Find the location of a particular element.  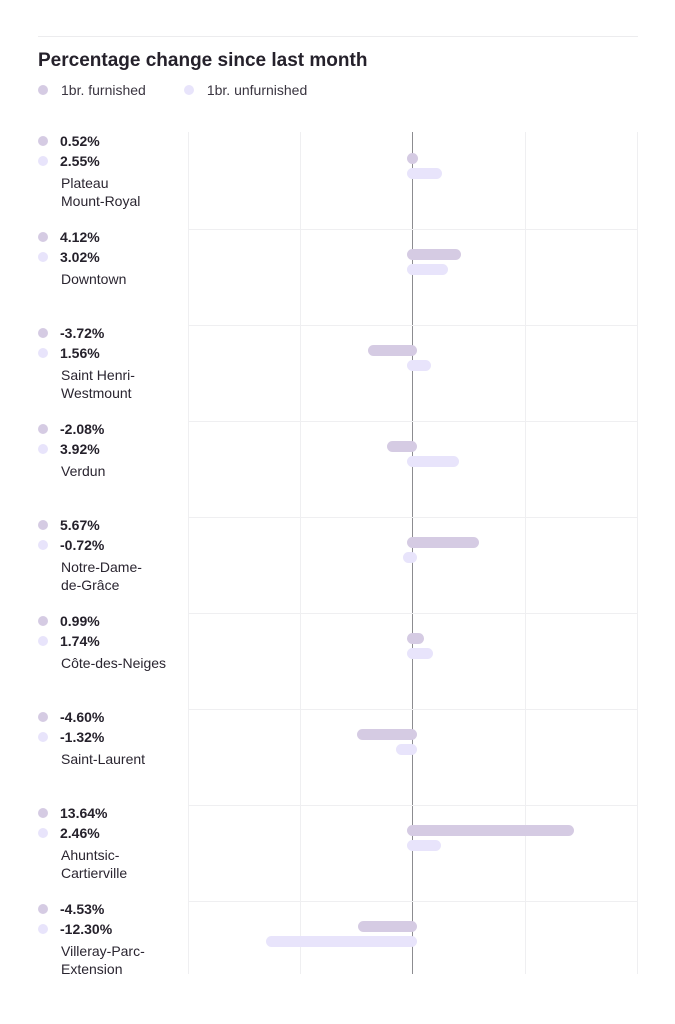

category-label: Notre-Dame-de-Grâce is located at coordinates (101, 576).